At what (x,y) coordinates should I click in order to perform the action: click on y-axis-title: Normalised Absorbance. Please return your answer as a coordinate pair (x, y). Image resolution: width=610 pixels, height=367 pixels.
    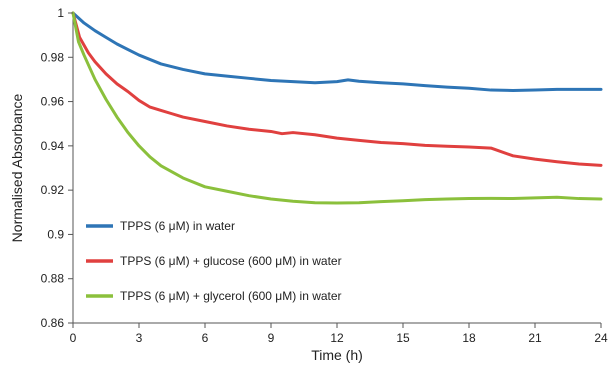
    Looking at the image, I should click on (17, 167).